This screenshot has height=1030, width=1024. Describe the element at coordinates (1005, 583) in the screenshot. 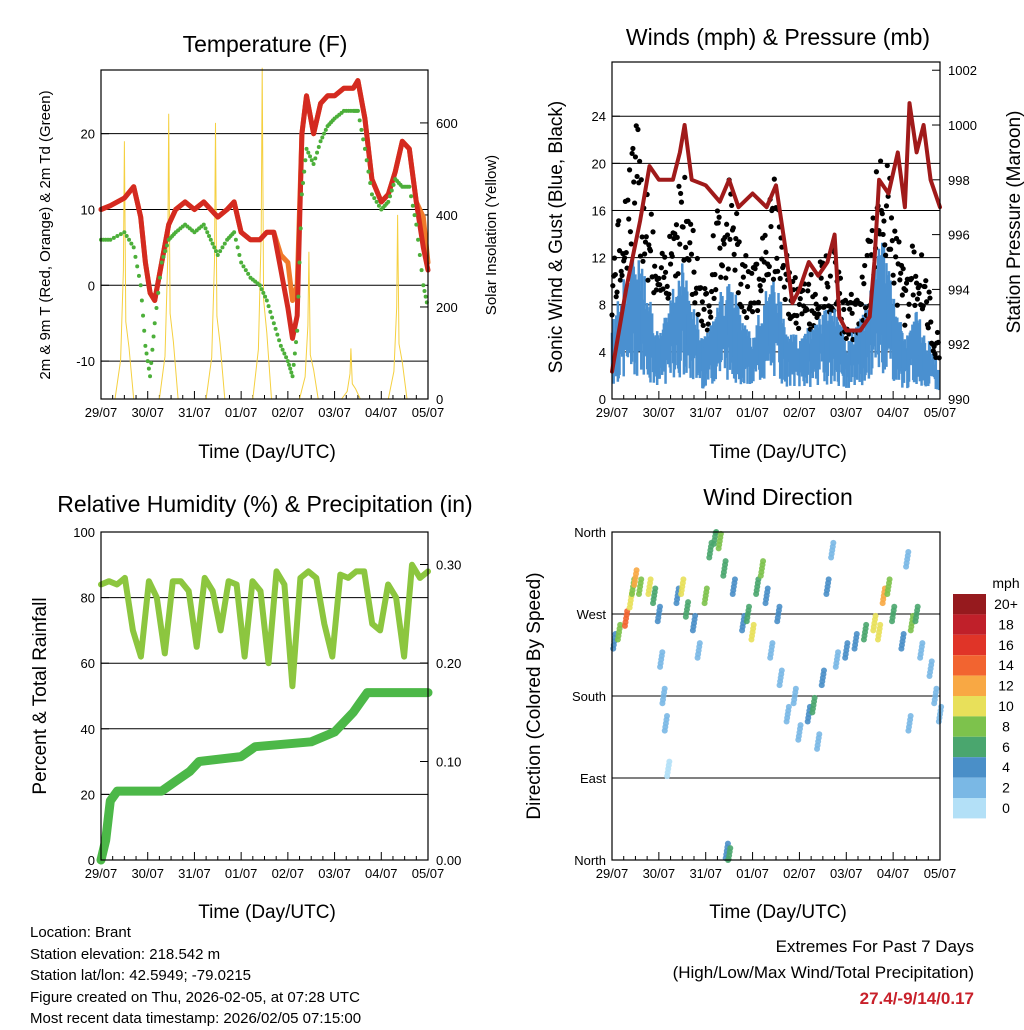

I see `legend-title: mph` at that location.